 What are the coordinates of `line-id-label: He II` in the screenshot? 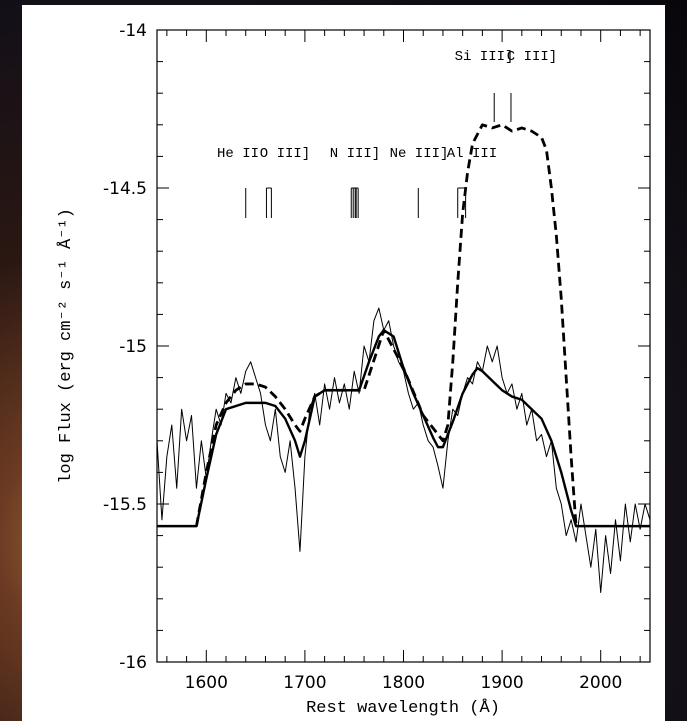 It's located at (238, 154).